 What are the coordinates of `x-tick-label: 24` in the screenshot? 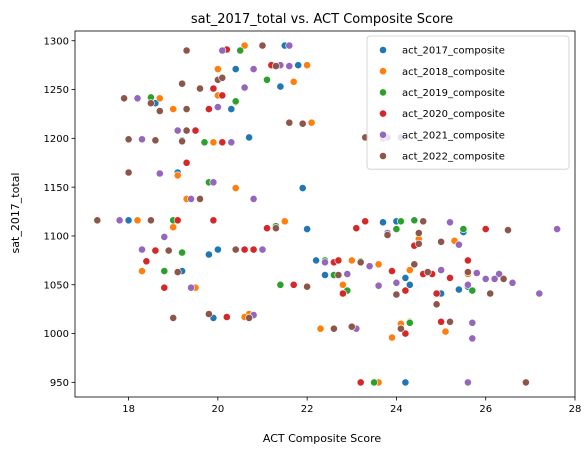 It's located at (396, 409).